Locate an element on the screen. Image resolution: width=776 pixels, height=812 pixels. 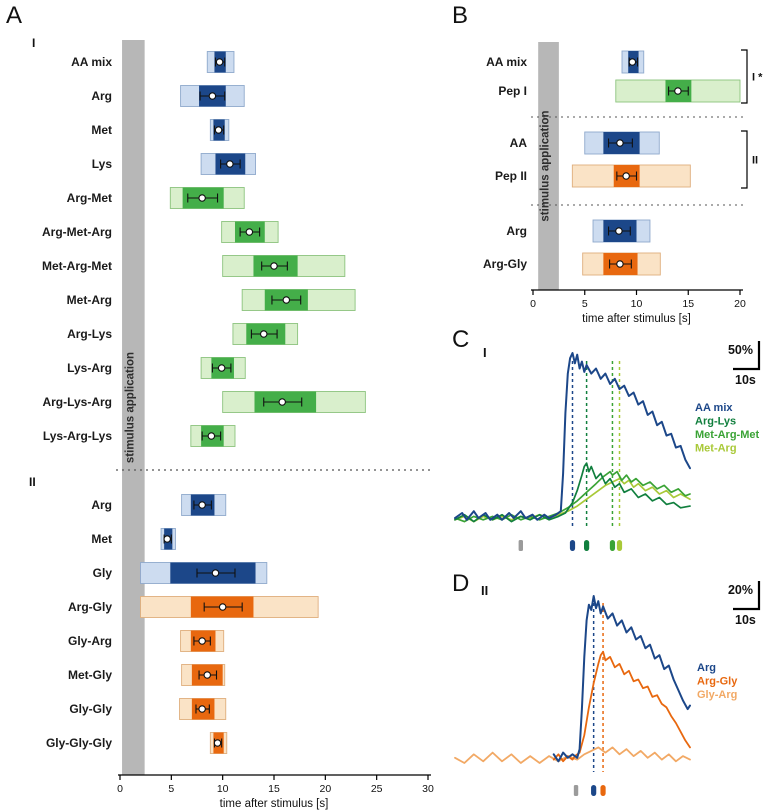
bracket-label: II is located at coordinates (755, 161).